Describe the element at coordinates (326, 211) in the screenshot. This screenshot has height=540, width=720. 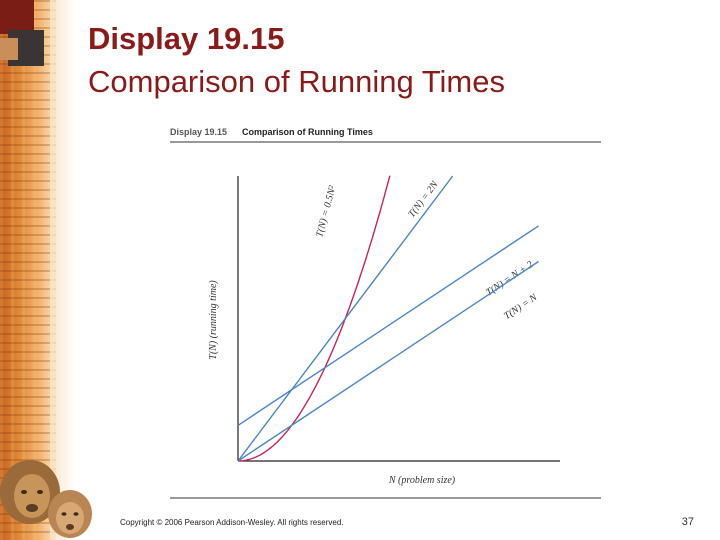
I see `series-label-1: T(N) = 0.5N²` at that location.